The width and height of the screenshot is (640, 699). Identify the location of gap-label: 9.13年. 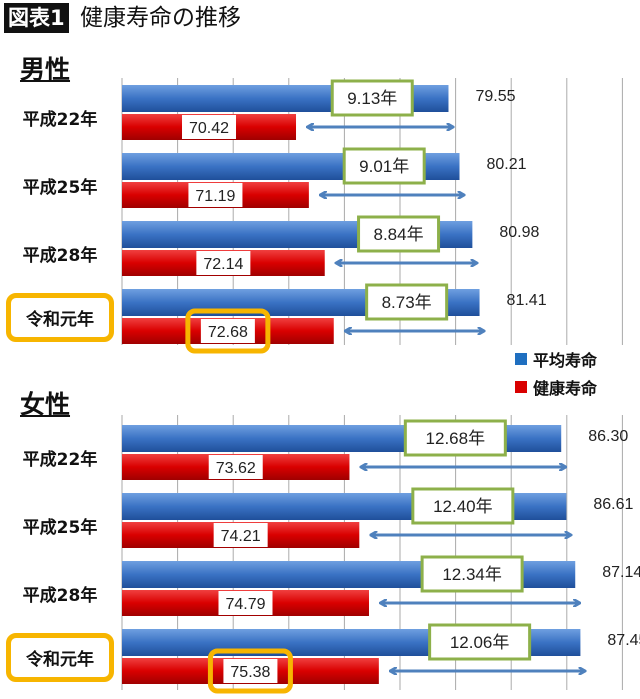
(372, 98).